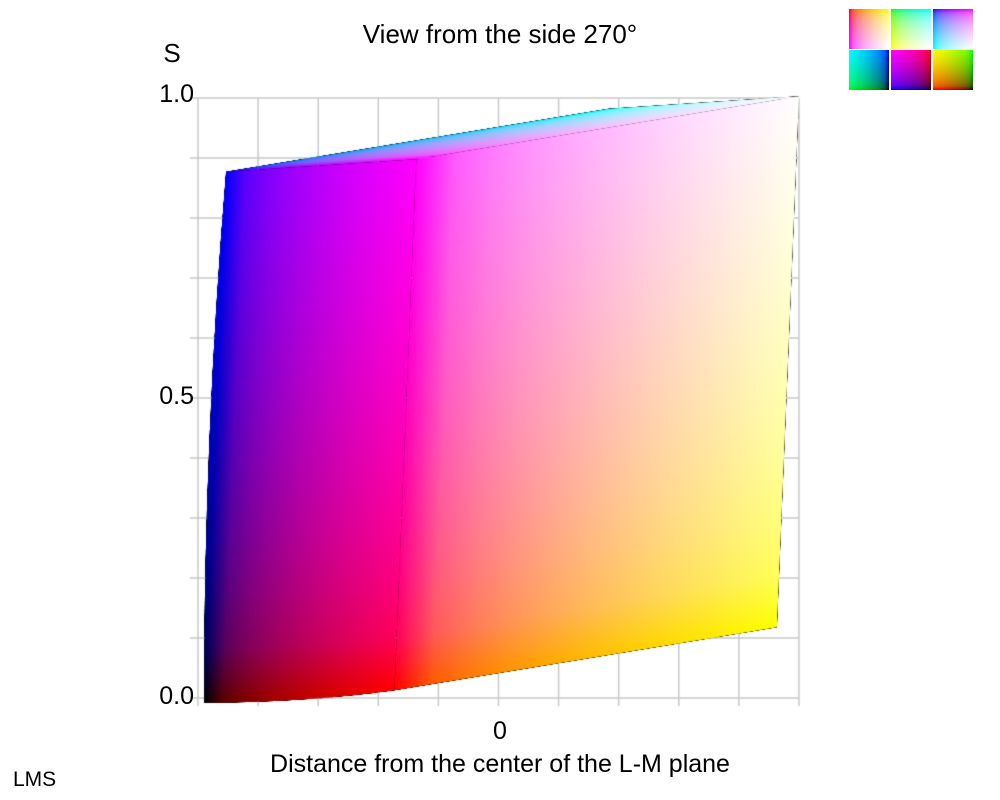 This screenshot has height=800, width=1000. What do you see at coordinates (911, 70) in the screenshot?
I see `legend-face-g0` at bounding box center [911, 70].